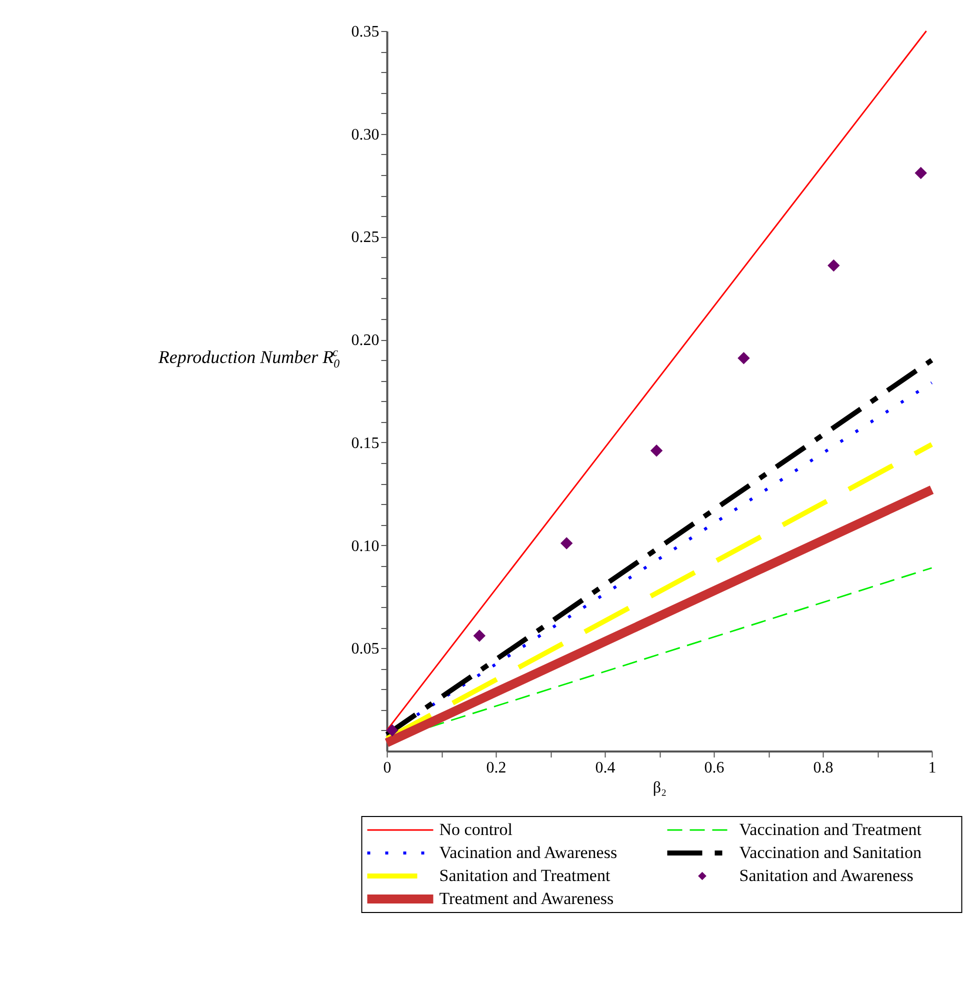 The height and width of the screenshot is (994, 980). What do you see at coordinates (528, 852) in the screenshot?
I see `legend-label: Vacination and Awareness` at bounding box center [528, 852].